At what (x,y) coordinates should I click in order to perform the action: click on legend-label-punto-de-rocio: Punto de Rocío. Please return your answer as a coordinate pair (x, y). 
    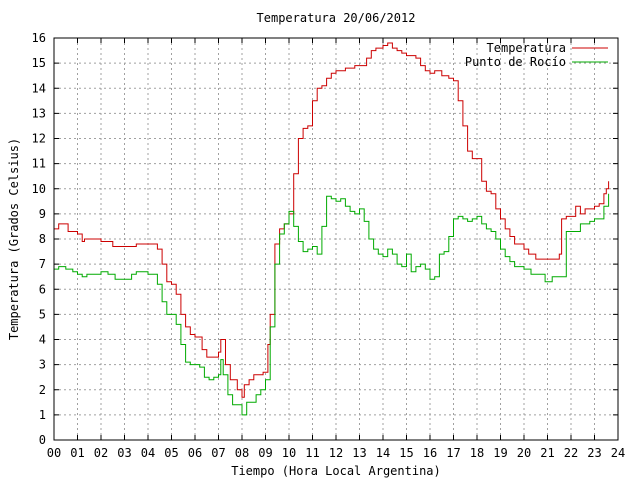
    Looking at the image, I should click on (515, 62).